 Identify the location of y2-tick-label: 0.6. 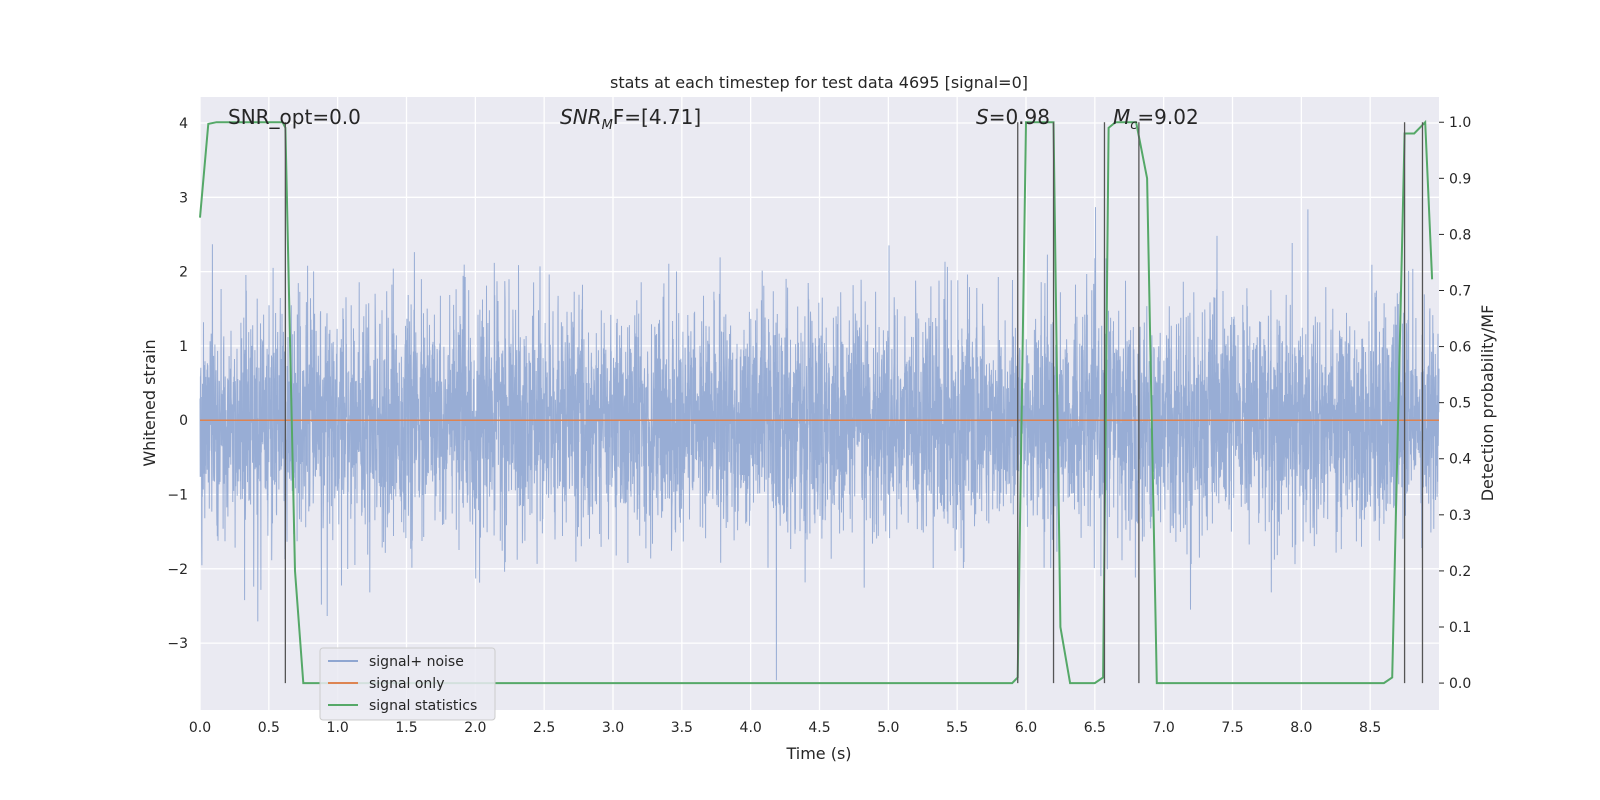
(1460, 348).